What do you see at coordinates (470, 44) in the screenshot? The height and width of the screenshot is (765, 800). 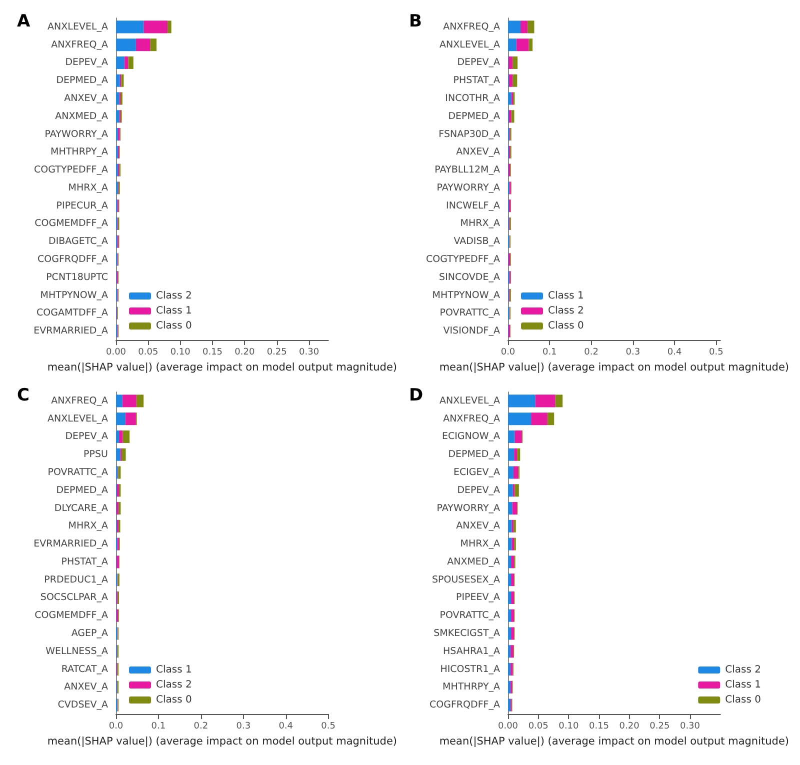 I see `y-tick-label: ANXLEVEL_A` at bounding box center [470, 44].